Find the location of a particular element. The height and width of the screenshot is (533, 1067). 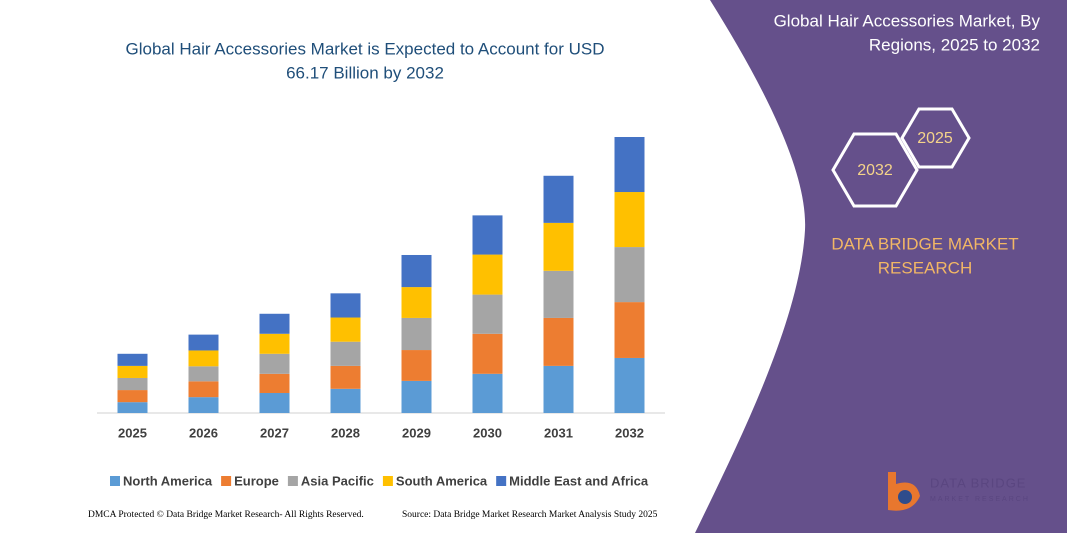

x-tick-label: 2031 is located at coordinates (558, 432).